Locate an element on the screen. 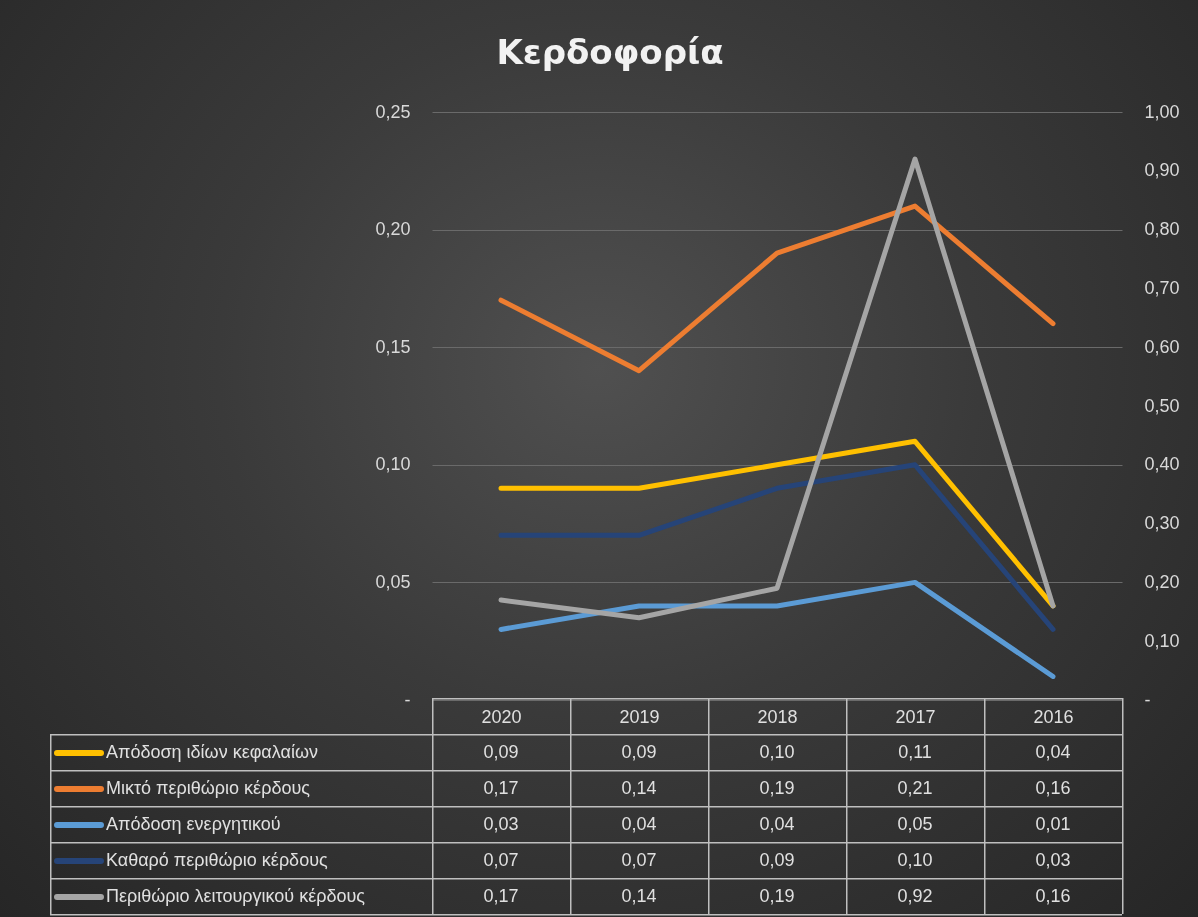 This screenshot has height=917, width=1198. y2-tick-label: 0,70 is located at coordinates (1162, 287).